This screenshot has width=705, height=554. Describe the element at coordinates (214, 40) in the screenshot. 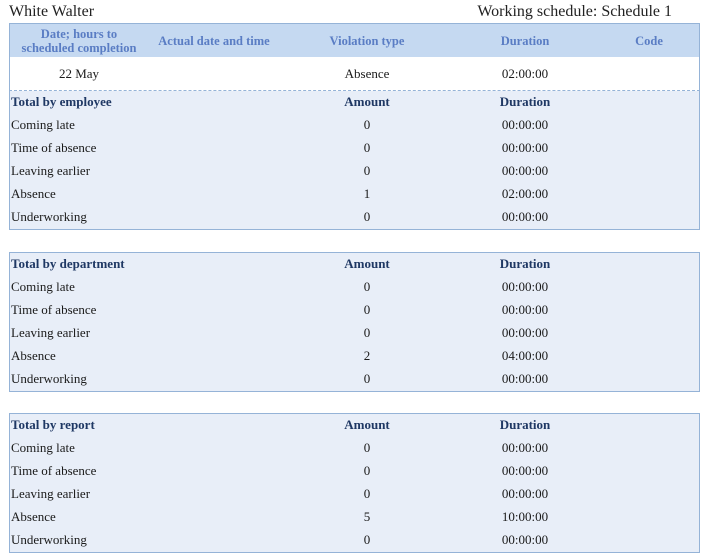

I see `col-actual: Actual date and time` at that location.